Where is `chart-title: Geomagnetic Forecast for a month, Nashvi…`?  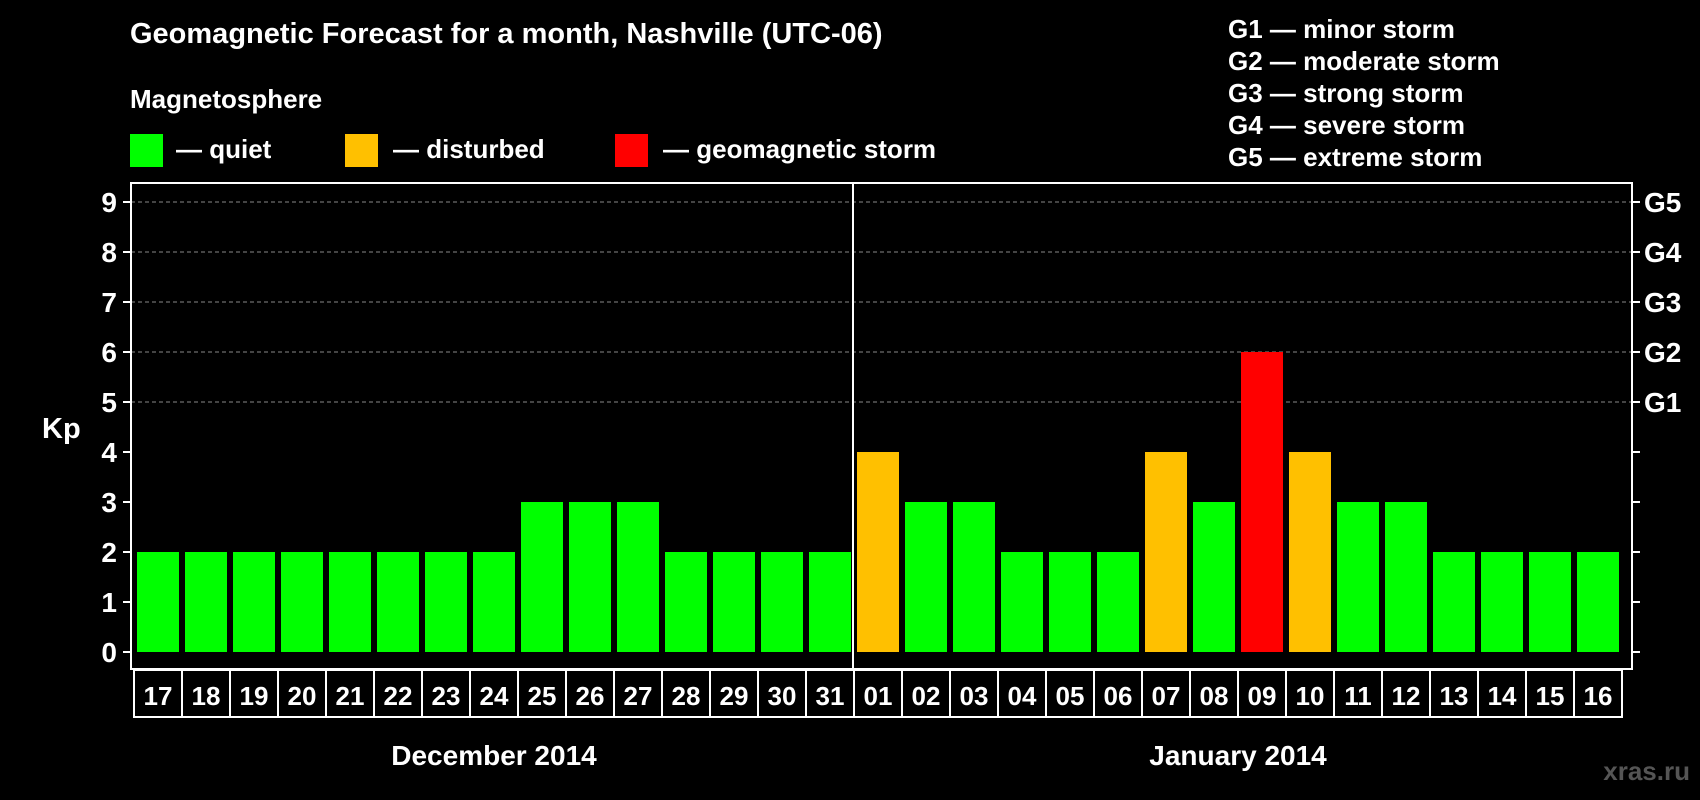
chart-title: Geomagnetic Forecast for a month, Nashvi… is located at coordinates (506, 34).